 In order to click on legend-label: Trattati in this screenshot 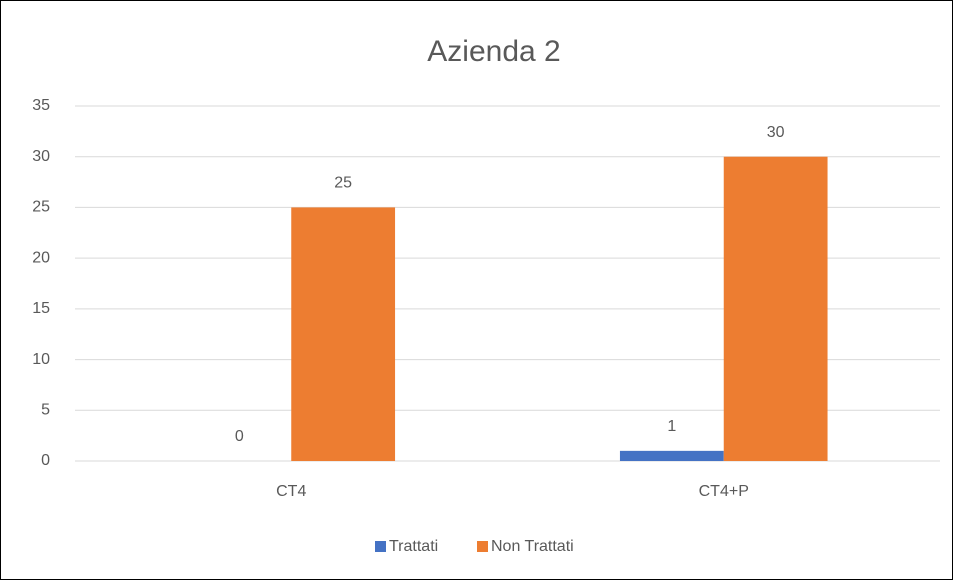, I will do `click(413, 546)`.